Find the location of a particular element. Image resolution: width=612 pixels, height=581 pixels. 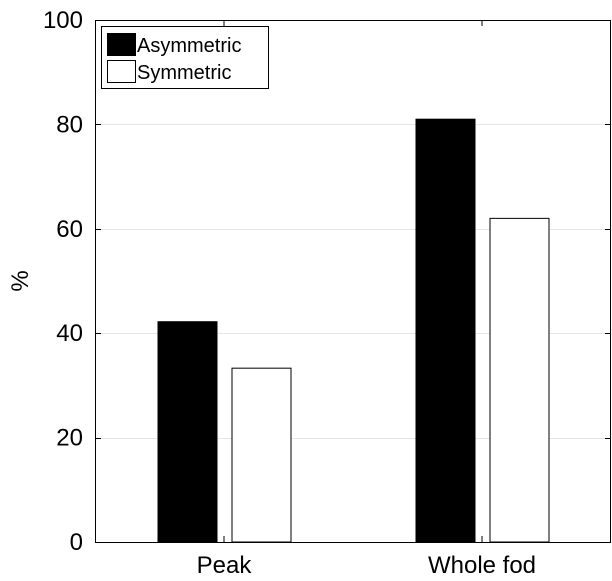

y-axis-label: % is located at coordinates (20, 280).